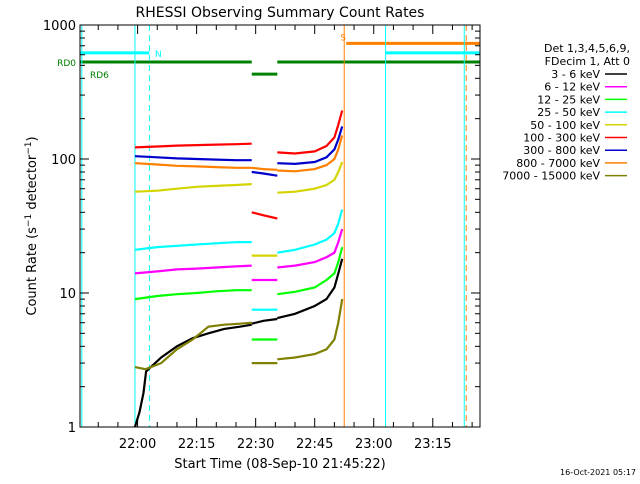  I want to click on series-100-300-keV, so click(239, 165).